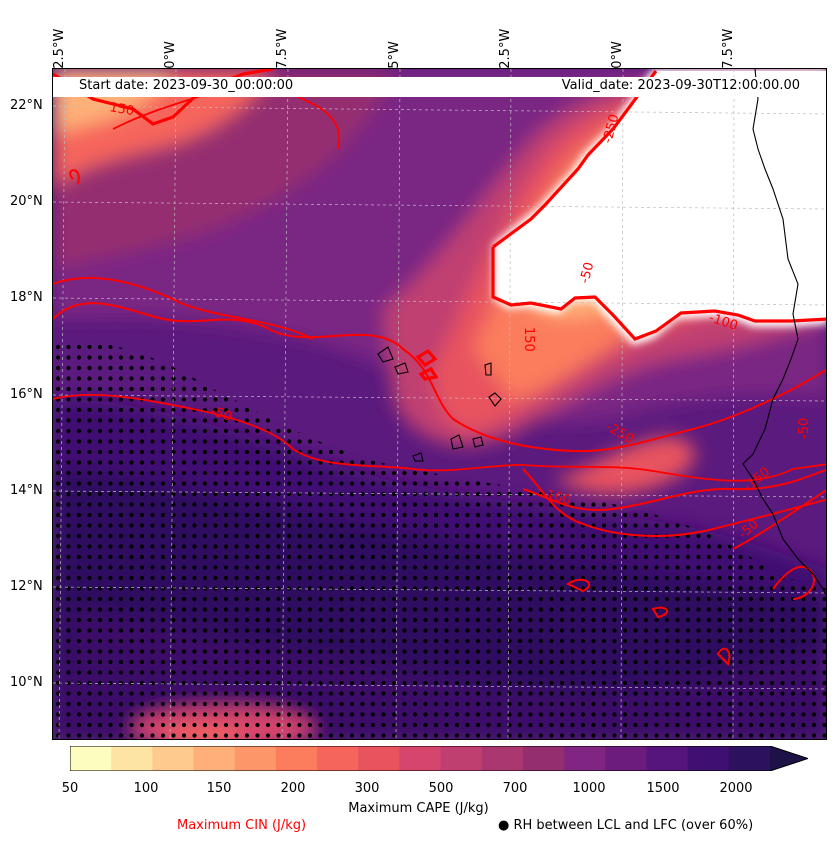 The width and height of the screenshot is (837, 845). Describe the element at coordinates (26, 297) in the screenshot. I see `lat-label: 18°N` at that location.